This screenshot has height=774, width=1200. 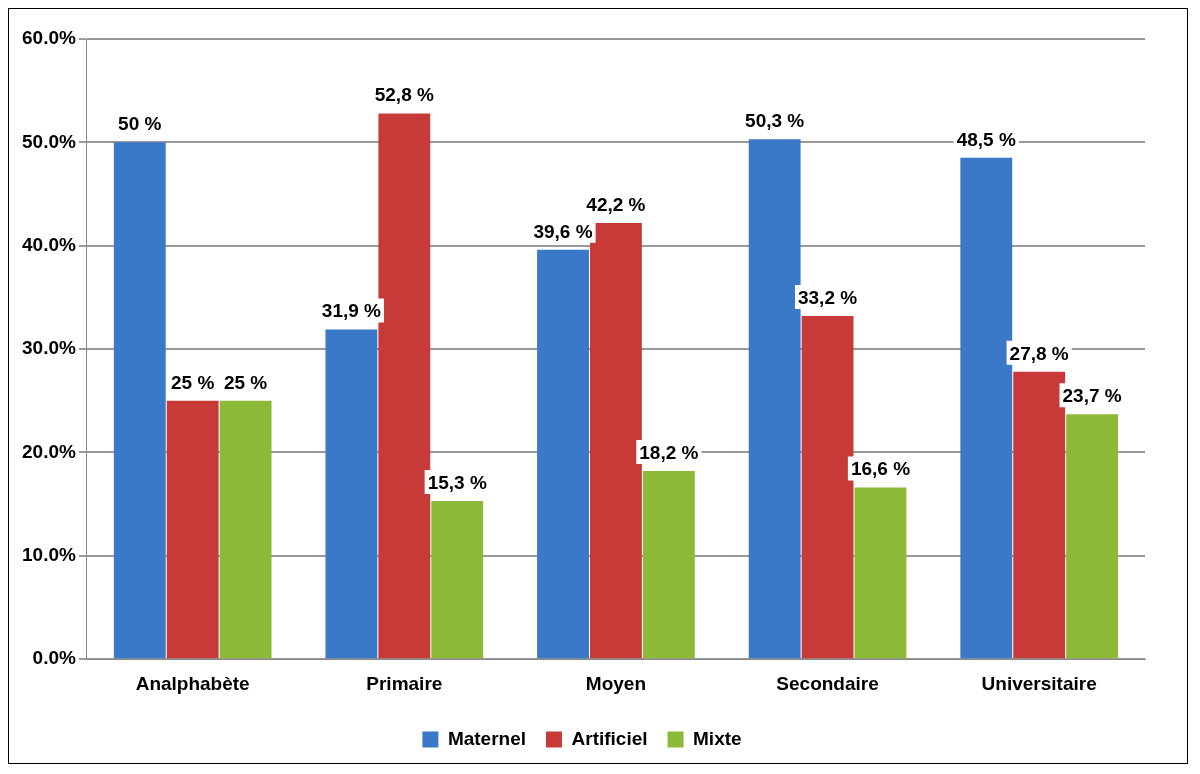 I want to click on data-label: 52,8 %, so click(x=404, y=95).